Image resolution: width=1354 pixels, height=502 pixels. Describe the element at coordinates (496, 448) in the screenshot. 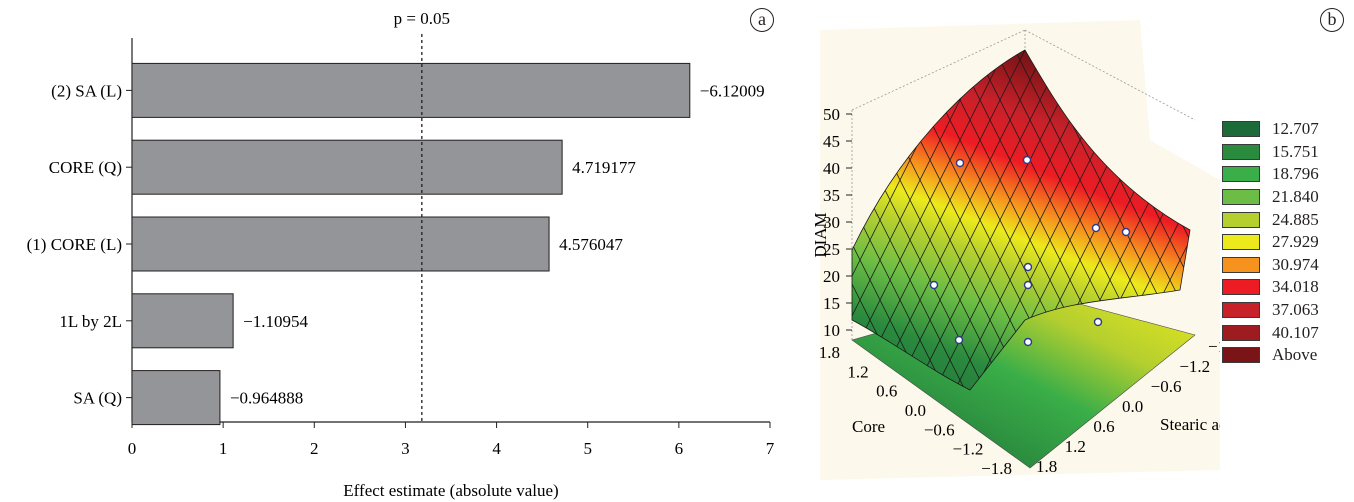

I see `x-tick-label: 4` at that location.